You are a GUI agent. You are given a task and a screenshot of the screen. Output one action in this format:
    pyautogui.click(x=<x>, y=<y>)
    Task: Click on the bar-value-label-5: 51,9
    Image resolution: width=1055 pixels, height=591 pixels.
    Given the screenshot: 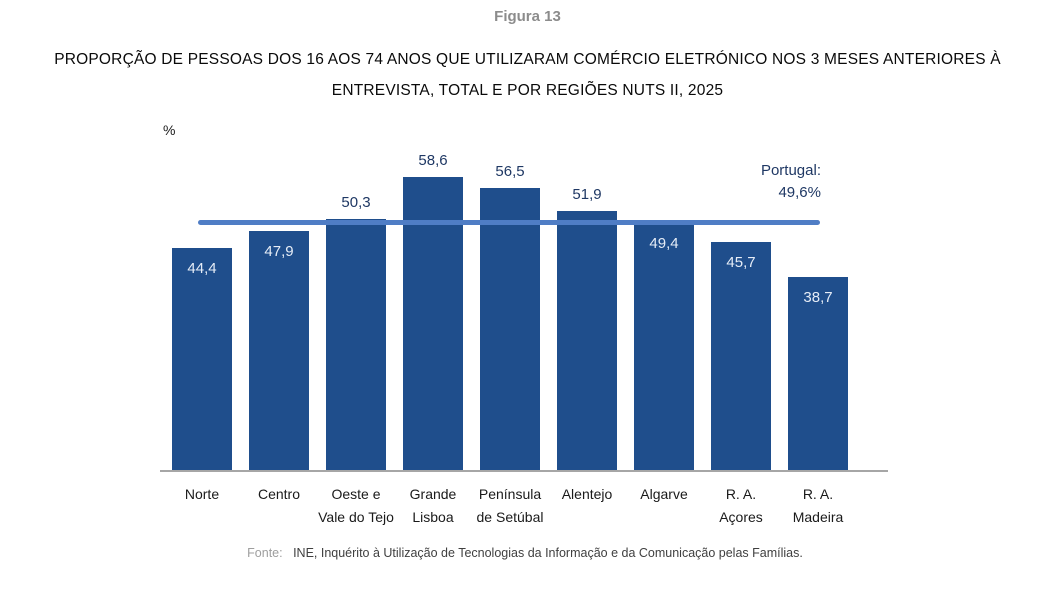 What is the action you would take?
    pyautogui.click(x=587, y=194)
    